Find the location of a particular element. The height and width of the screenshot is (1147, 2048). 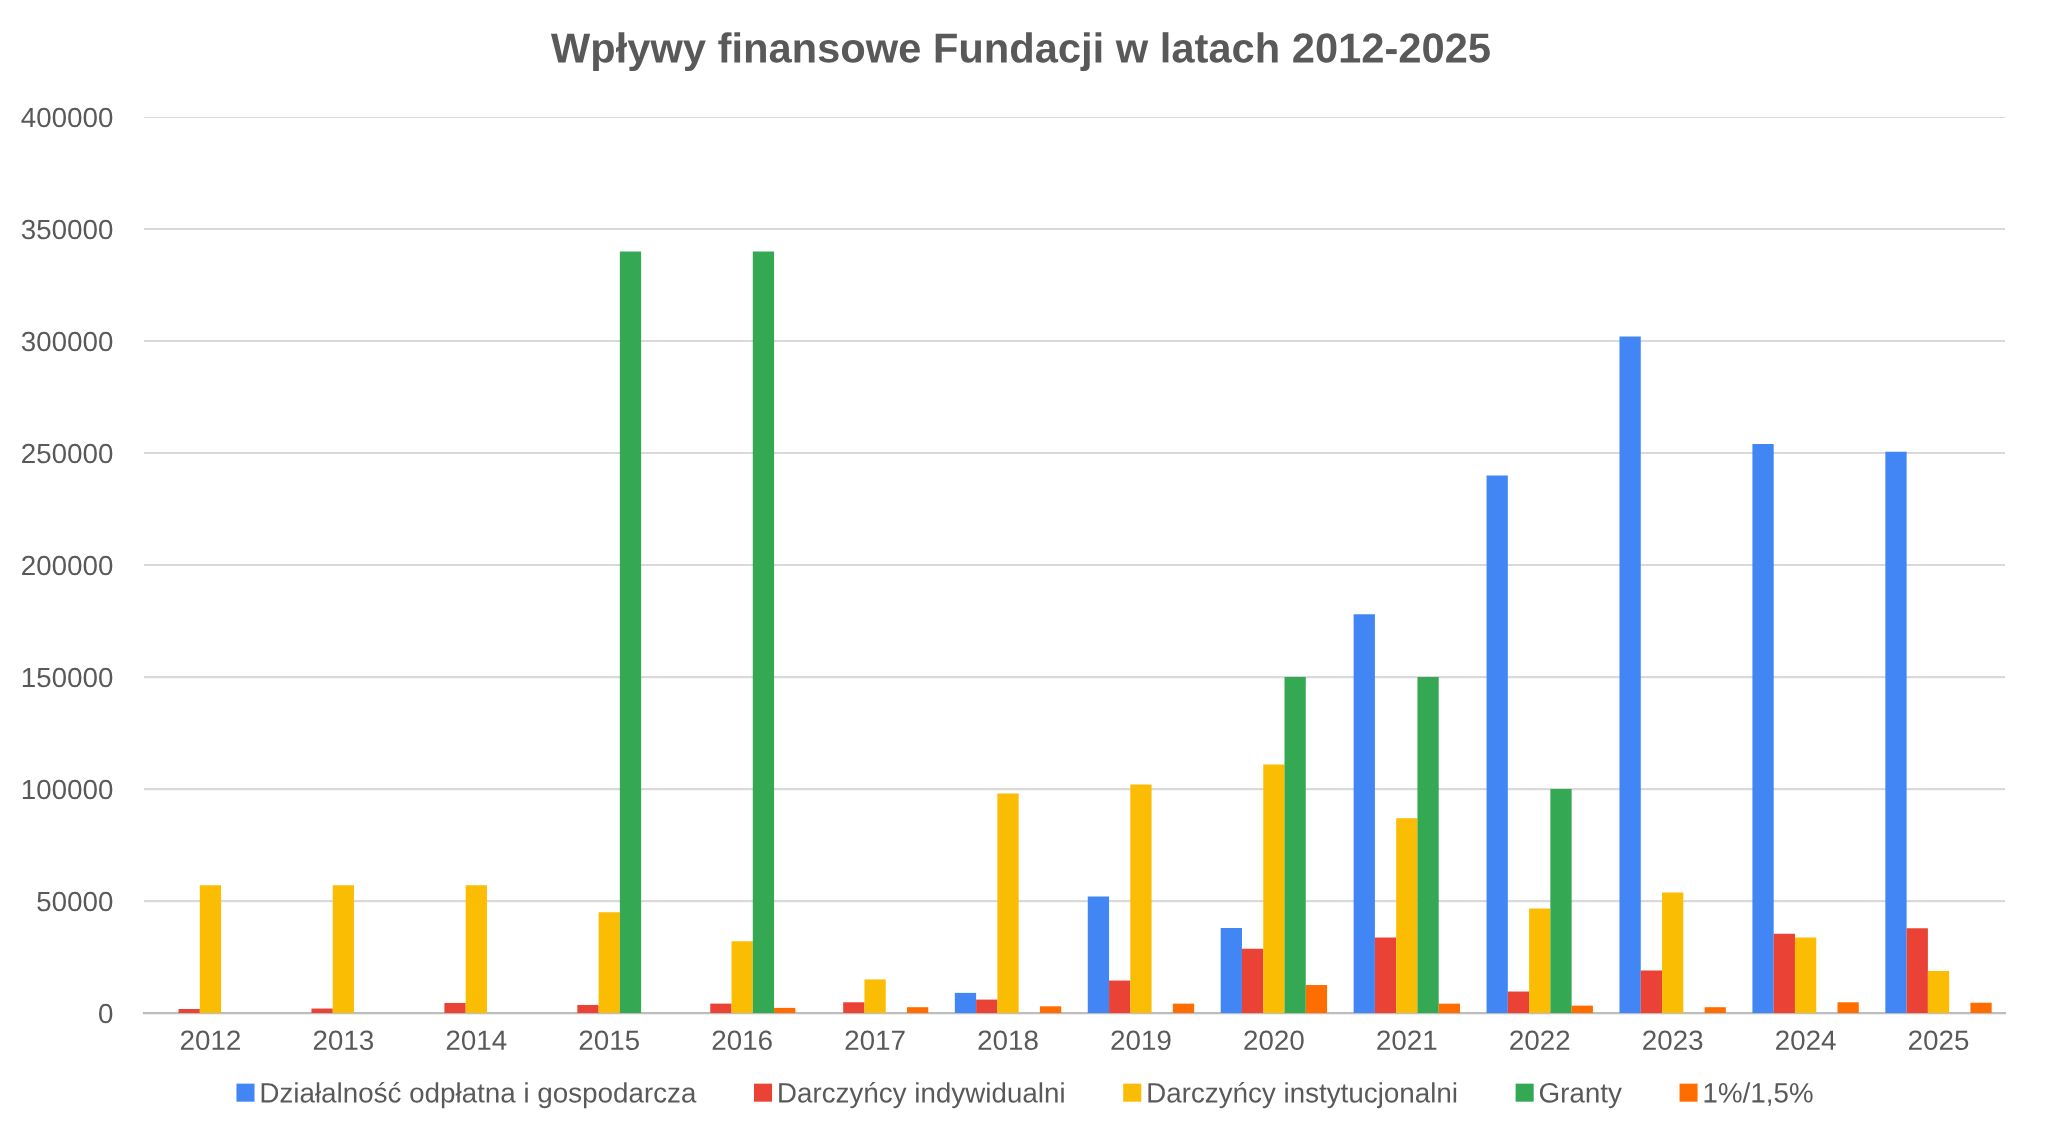

x-tick-label: 2016 is located at coordinates (742, 1040).